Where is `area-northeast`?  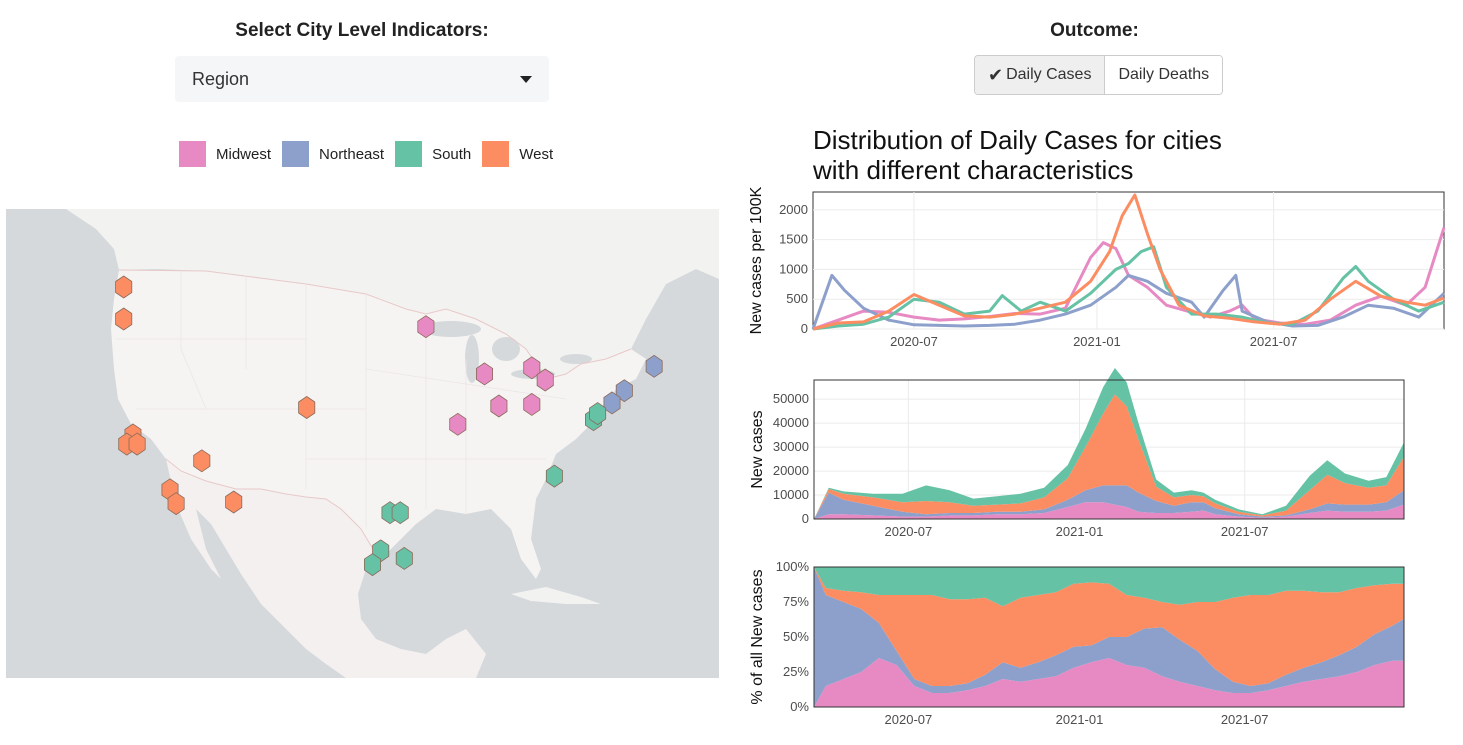 area-northeast is located at coordinates (1109, 502).